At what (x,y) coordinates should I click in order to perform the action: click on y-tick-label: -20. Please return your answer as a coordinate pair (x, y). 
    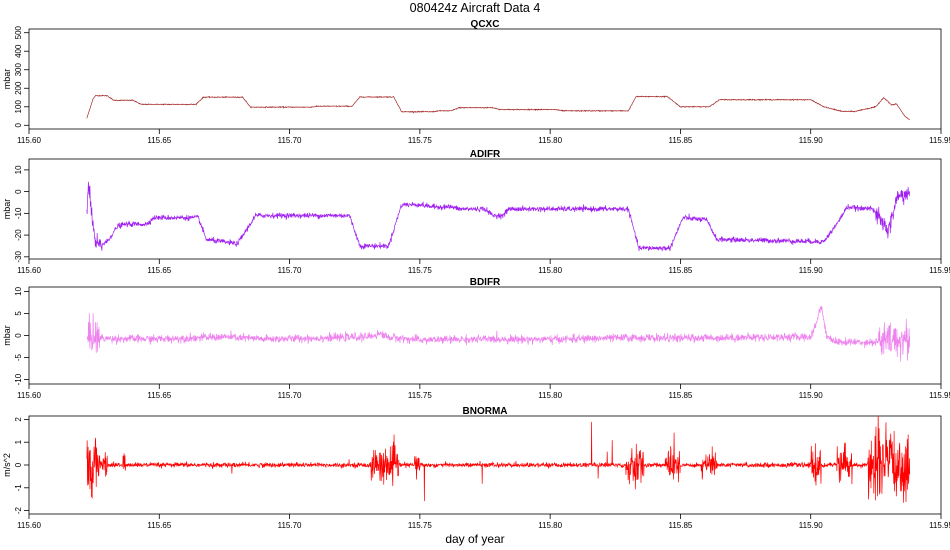
    Looking at the image, I should click on (18, 235).